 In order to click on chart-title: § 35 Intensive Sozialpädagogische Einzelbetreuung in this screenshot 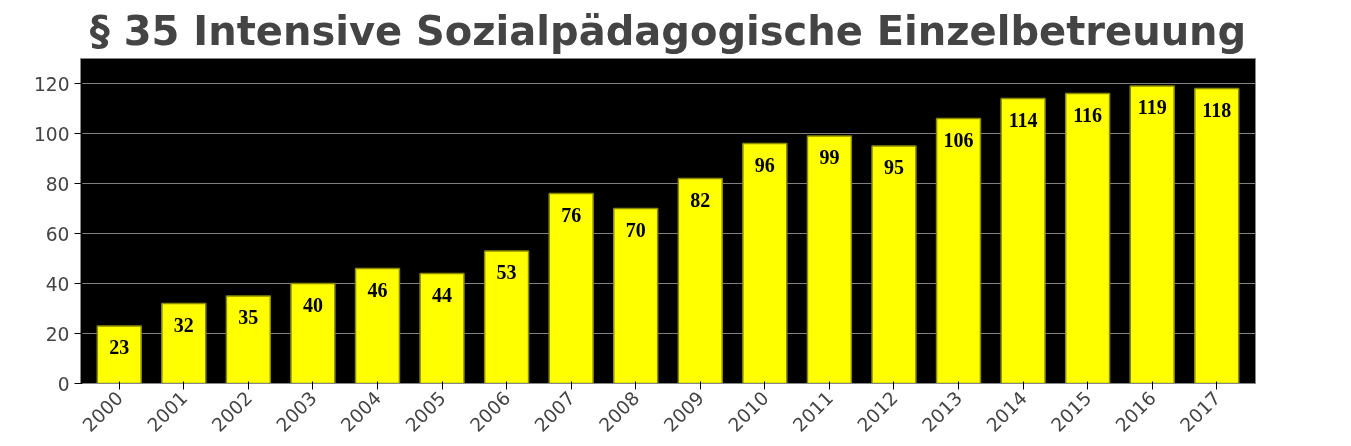, I will do `click(668, 30)`.